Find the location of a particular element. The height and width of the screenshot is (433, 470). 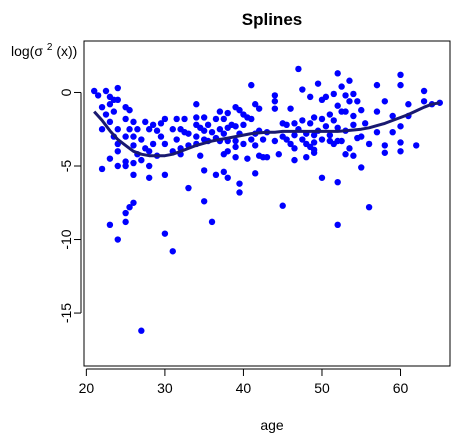

x-tick-label: 50 is located at coordinates (322, 388).